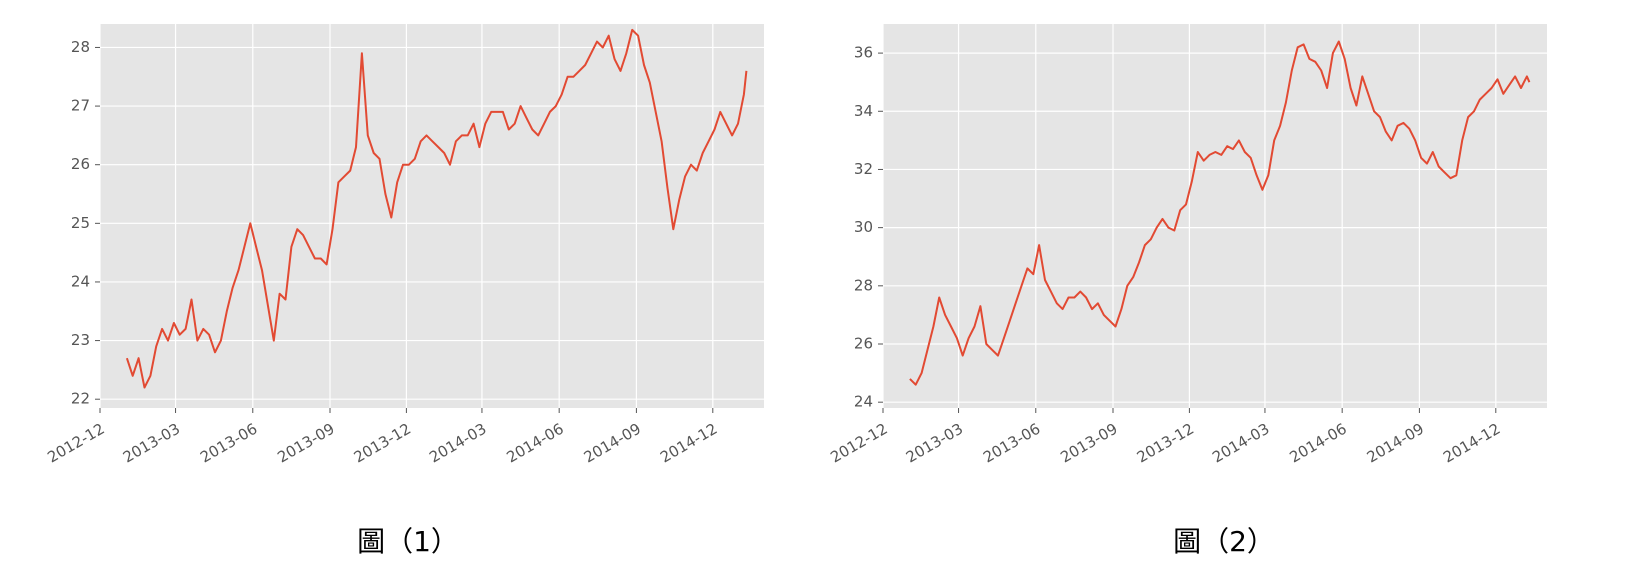 This screenshot has height=587, width=1633. What do you see at coordinates (863, 111) in the screenshot?
I see `y-tick-label: 34` at bounding box center [863, 111].